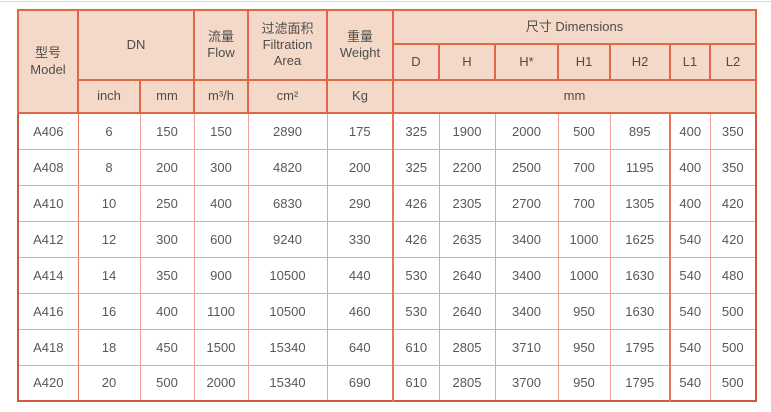 The image size is (771, 412). Describe the element at coordinates (167, 347) in the screenshot. I see `value-cell: 450` at that location.